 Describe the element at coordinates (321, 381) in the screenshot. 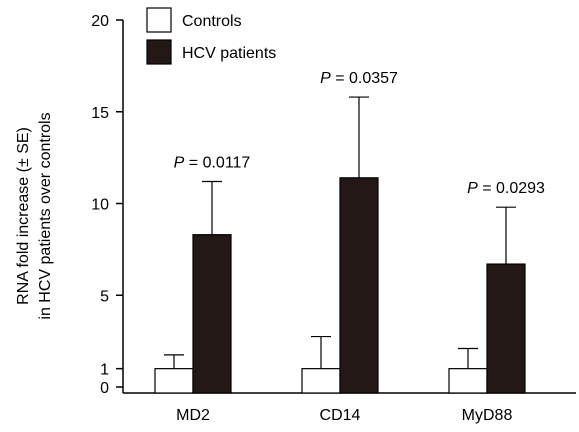

I see `bar-controls-cd14` at that location.